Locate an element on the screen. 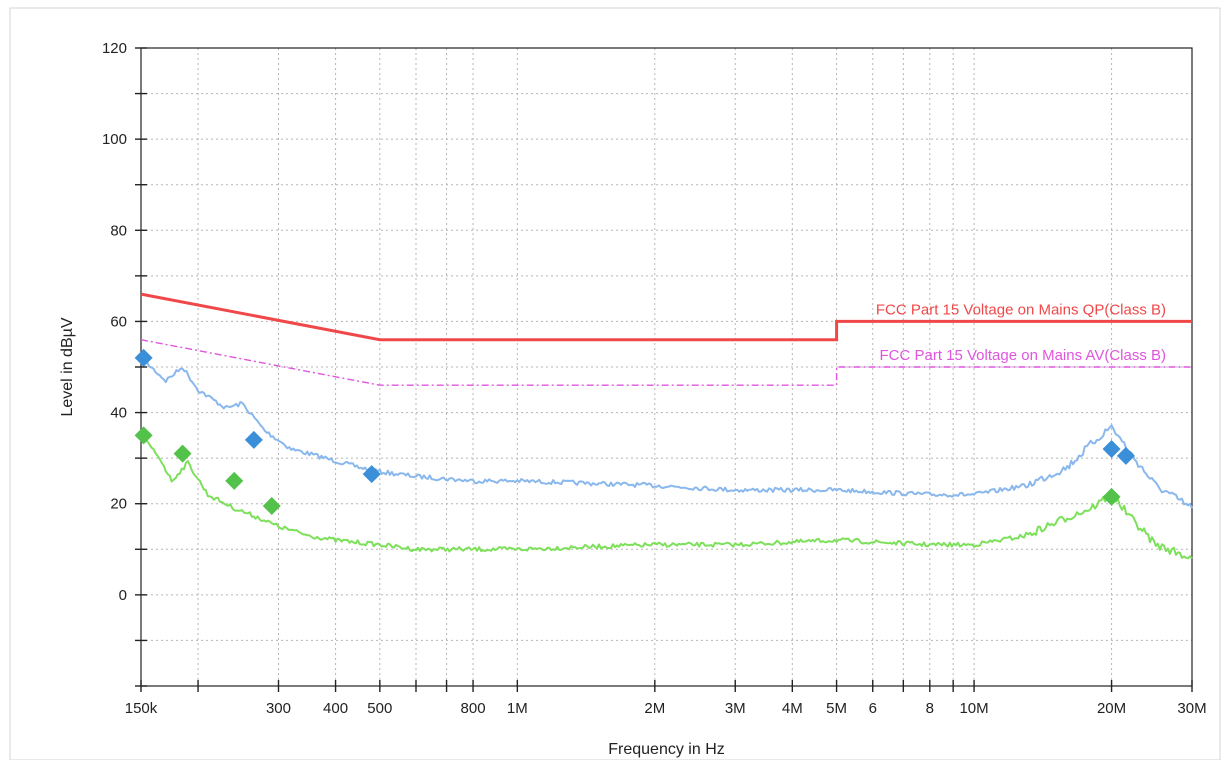 The height and width of the screenshot is (760, 1227). x-tick-label: 500 is located at coordinates (379, 708).